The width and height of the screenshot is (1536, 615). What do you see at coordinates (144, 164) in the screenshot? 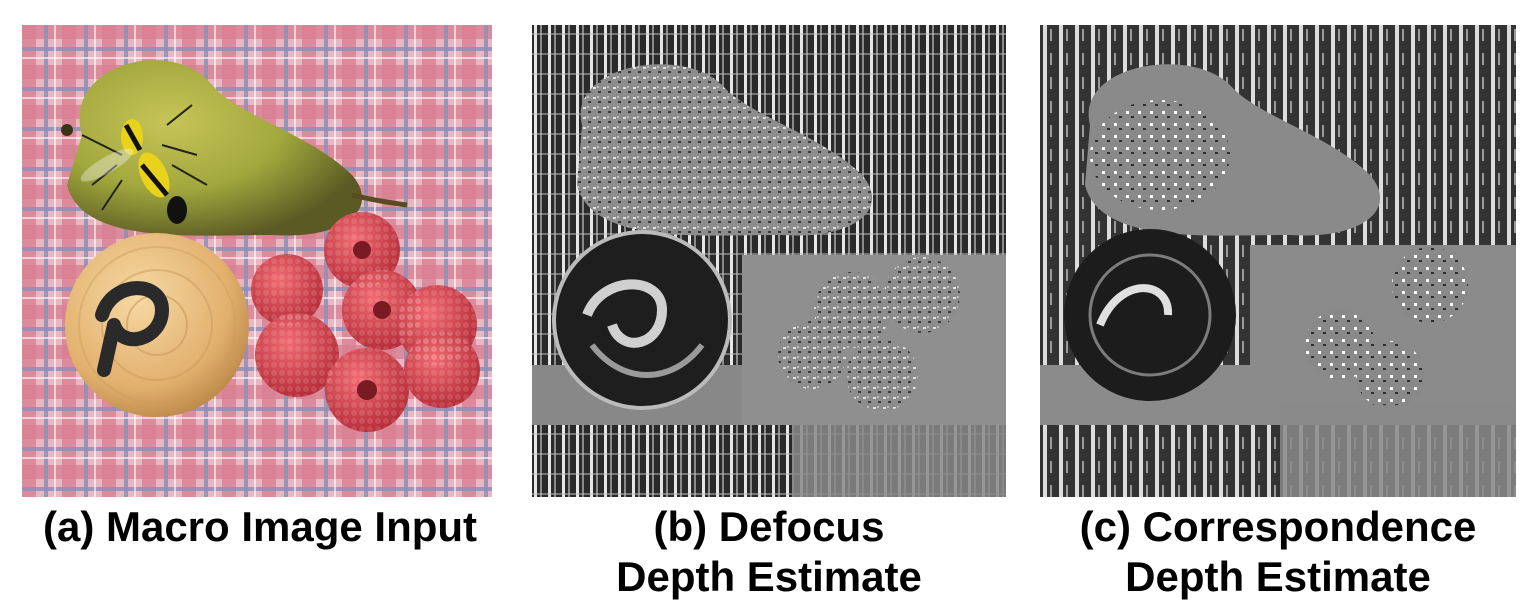
I see `wasp` at bounding box center [144, 164].